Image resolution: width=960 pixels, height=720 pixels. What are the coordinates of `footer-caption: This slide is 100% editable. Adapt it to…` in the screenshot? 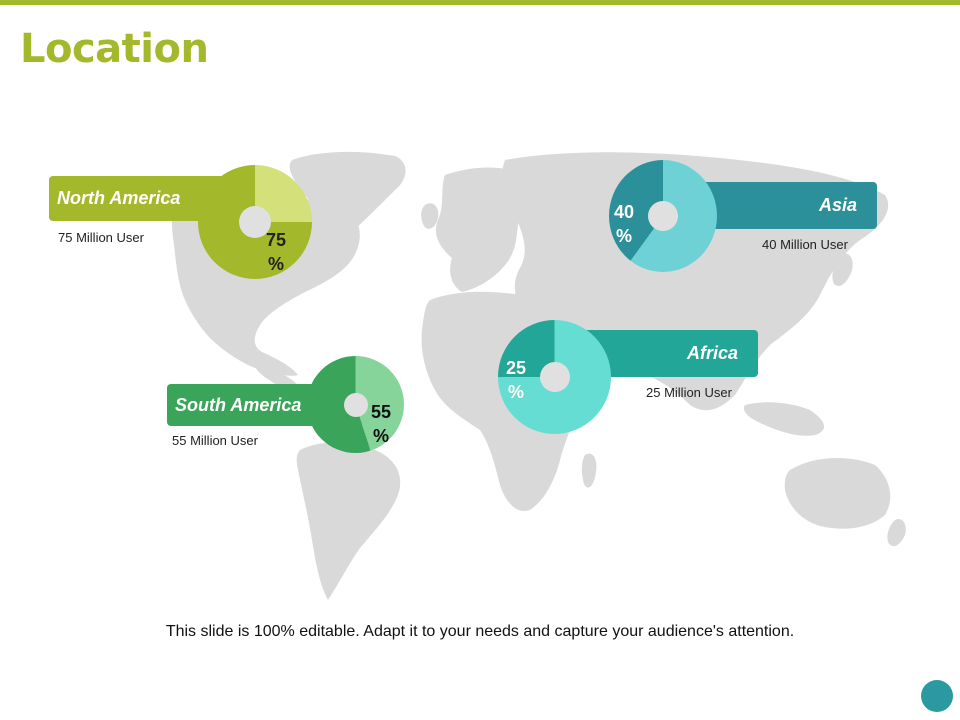 It's located at (480, 631).